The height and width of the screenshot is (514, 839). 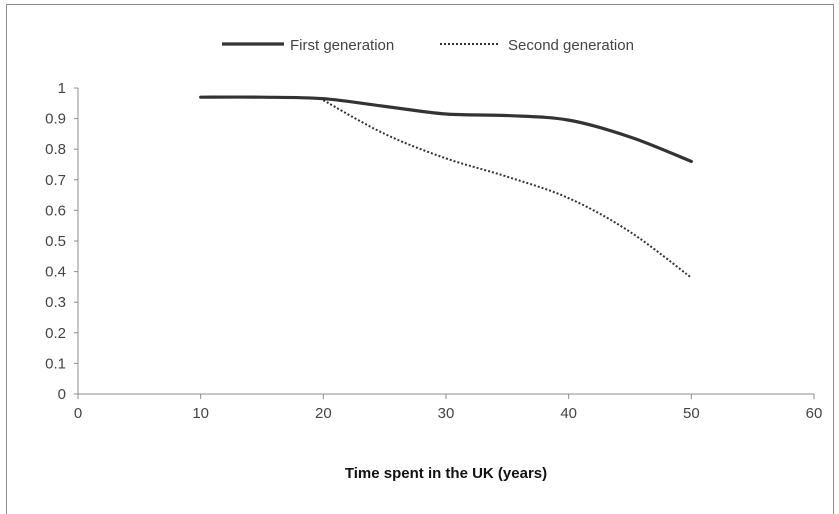 I want to click on legend: First generation Second generation, so click(x=428, y=45).